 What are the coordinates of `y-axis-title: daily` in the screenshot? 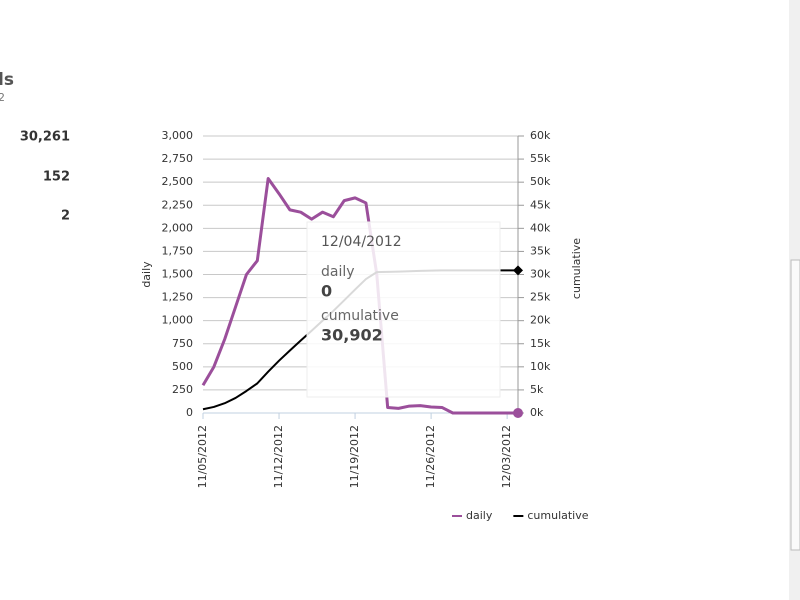 It's located at (146, 274).